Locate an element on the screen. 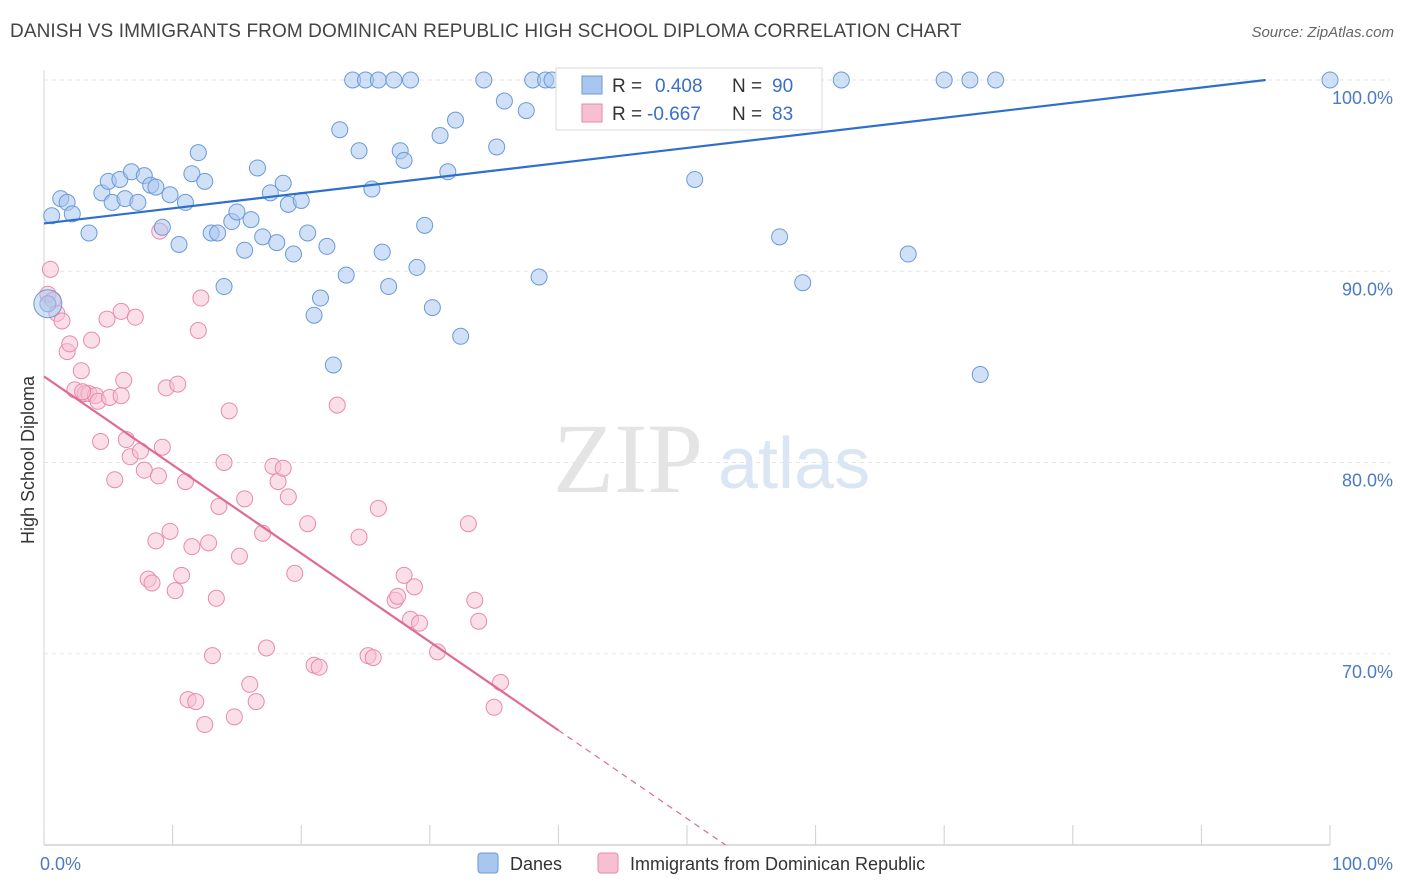 This screenshot has height=892, width=1406. y-tick-label: 90.0% is located at coordinates (1367, 289).